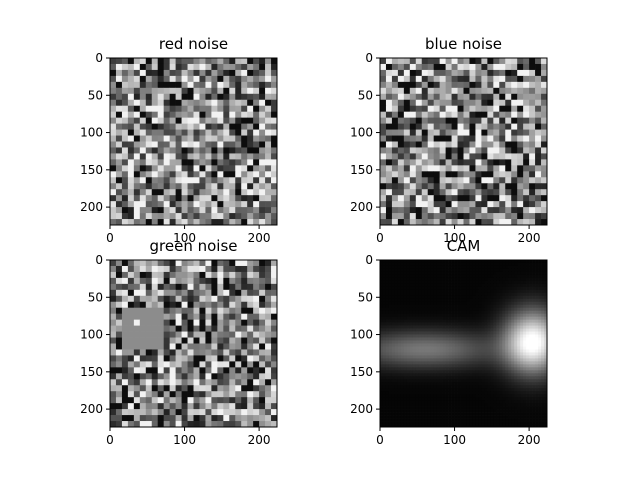 The height and width of the screenshot is (480, 640). What do you see at coordinates (193, 141) in the screenshot?
I see `axes-frame` at bounding box center [193, 141].